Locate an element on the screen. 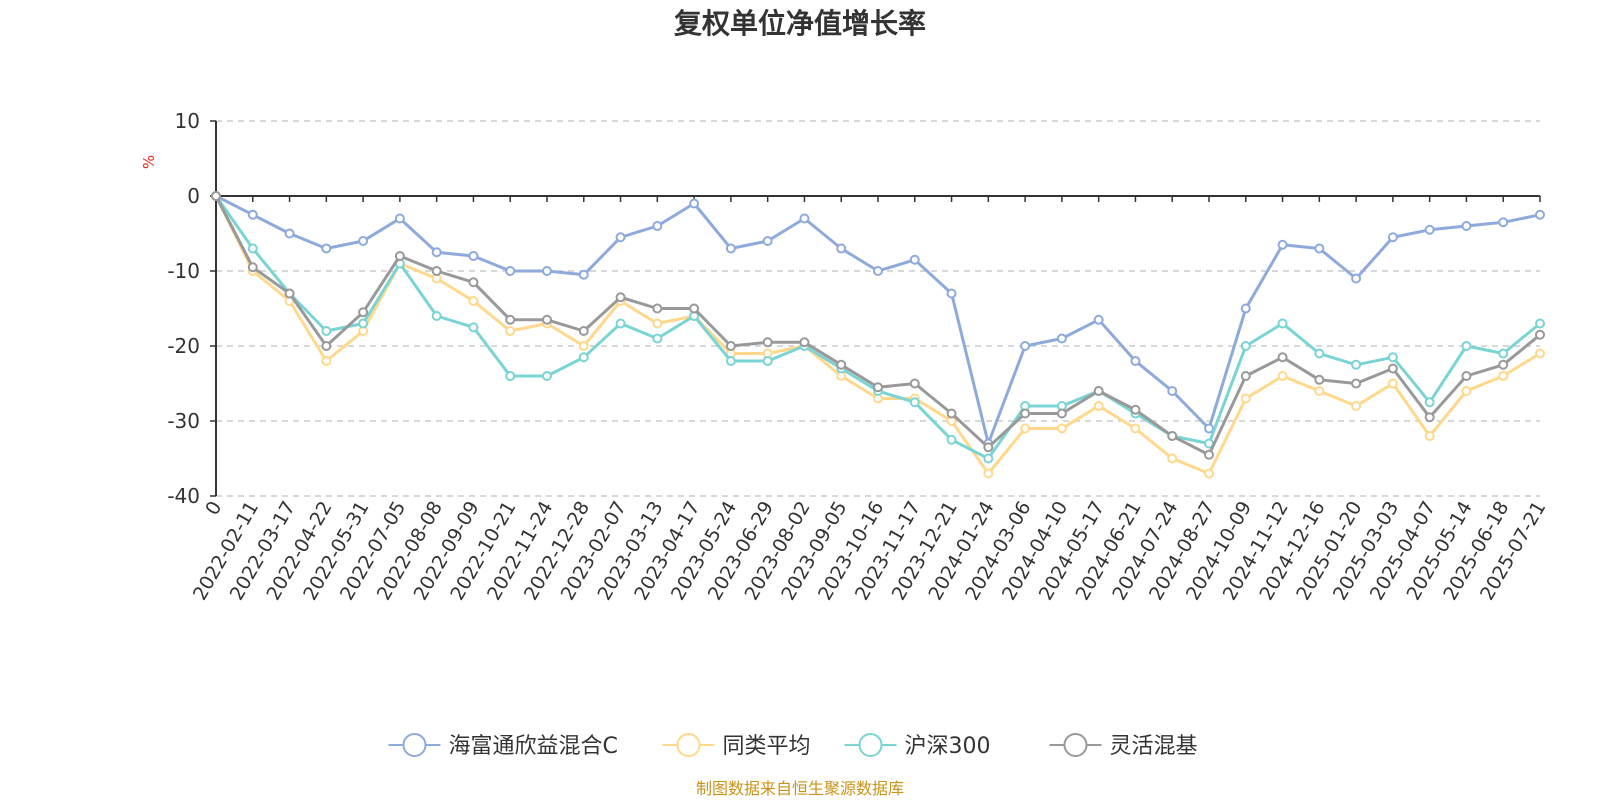 This screenshot has height=800, width=1600. legend-item: 灵活混基 is located at coordinates (1123, 746).